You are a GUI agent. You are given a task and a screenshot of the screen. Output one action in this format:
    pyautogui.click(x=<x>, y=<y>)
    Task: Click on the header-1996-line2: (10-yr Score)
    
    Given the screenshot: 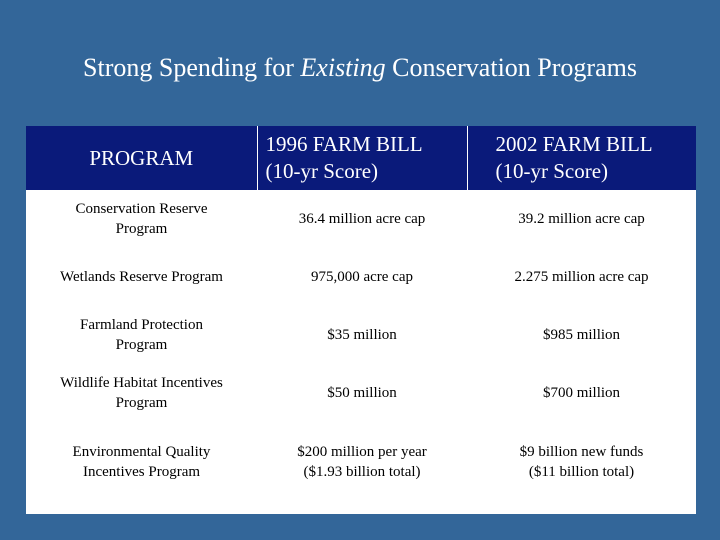 What is the action you would take?
    pyautogui.click(x=322, y=171)
    